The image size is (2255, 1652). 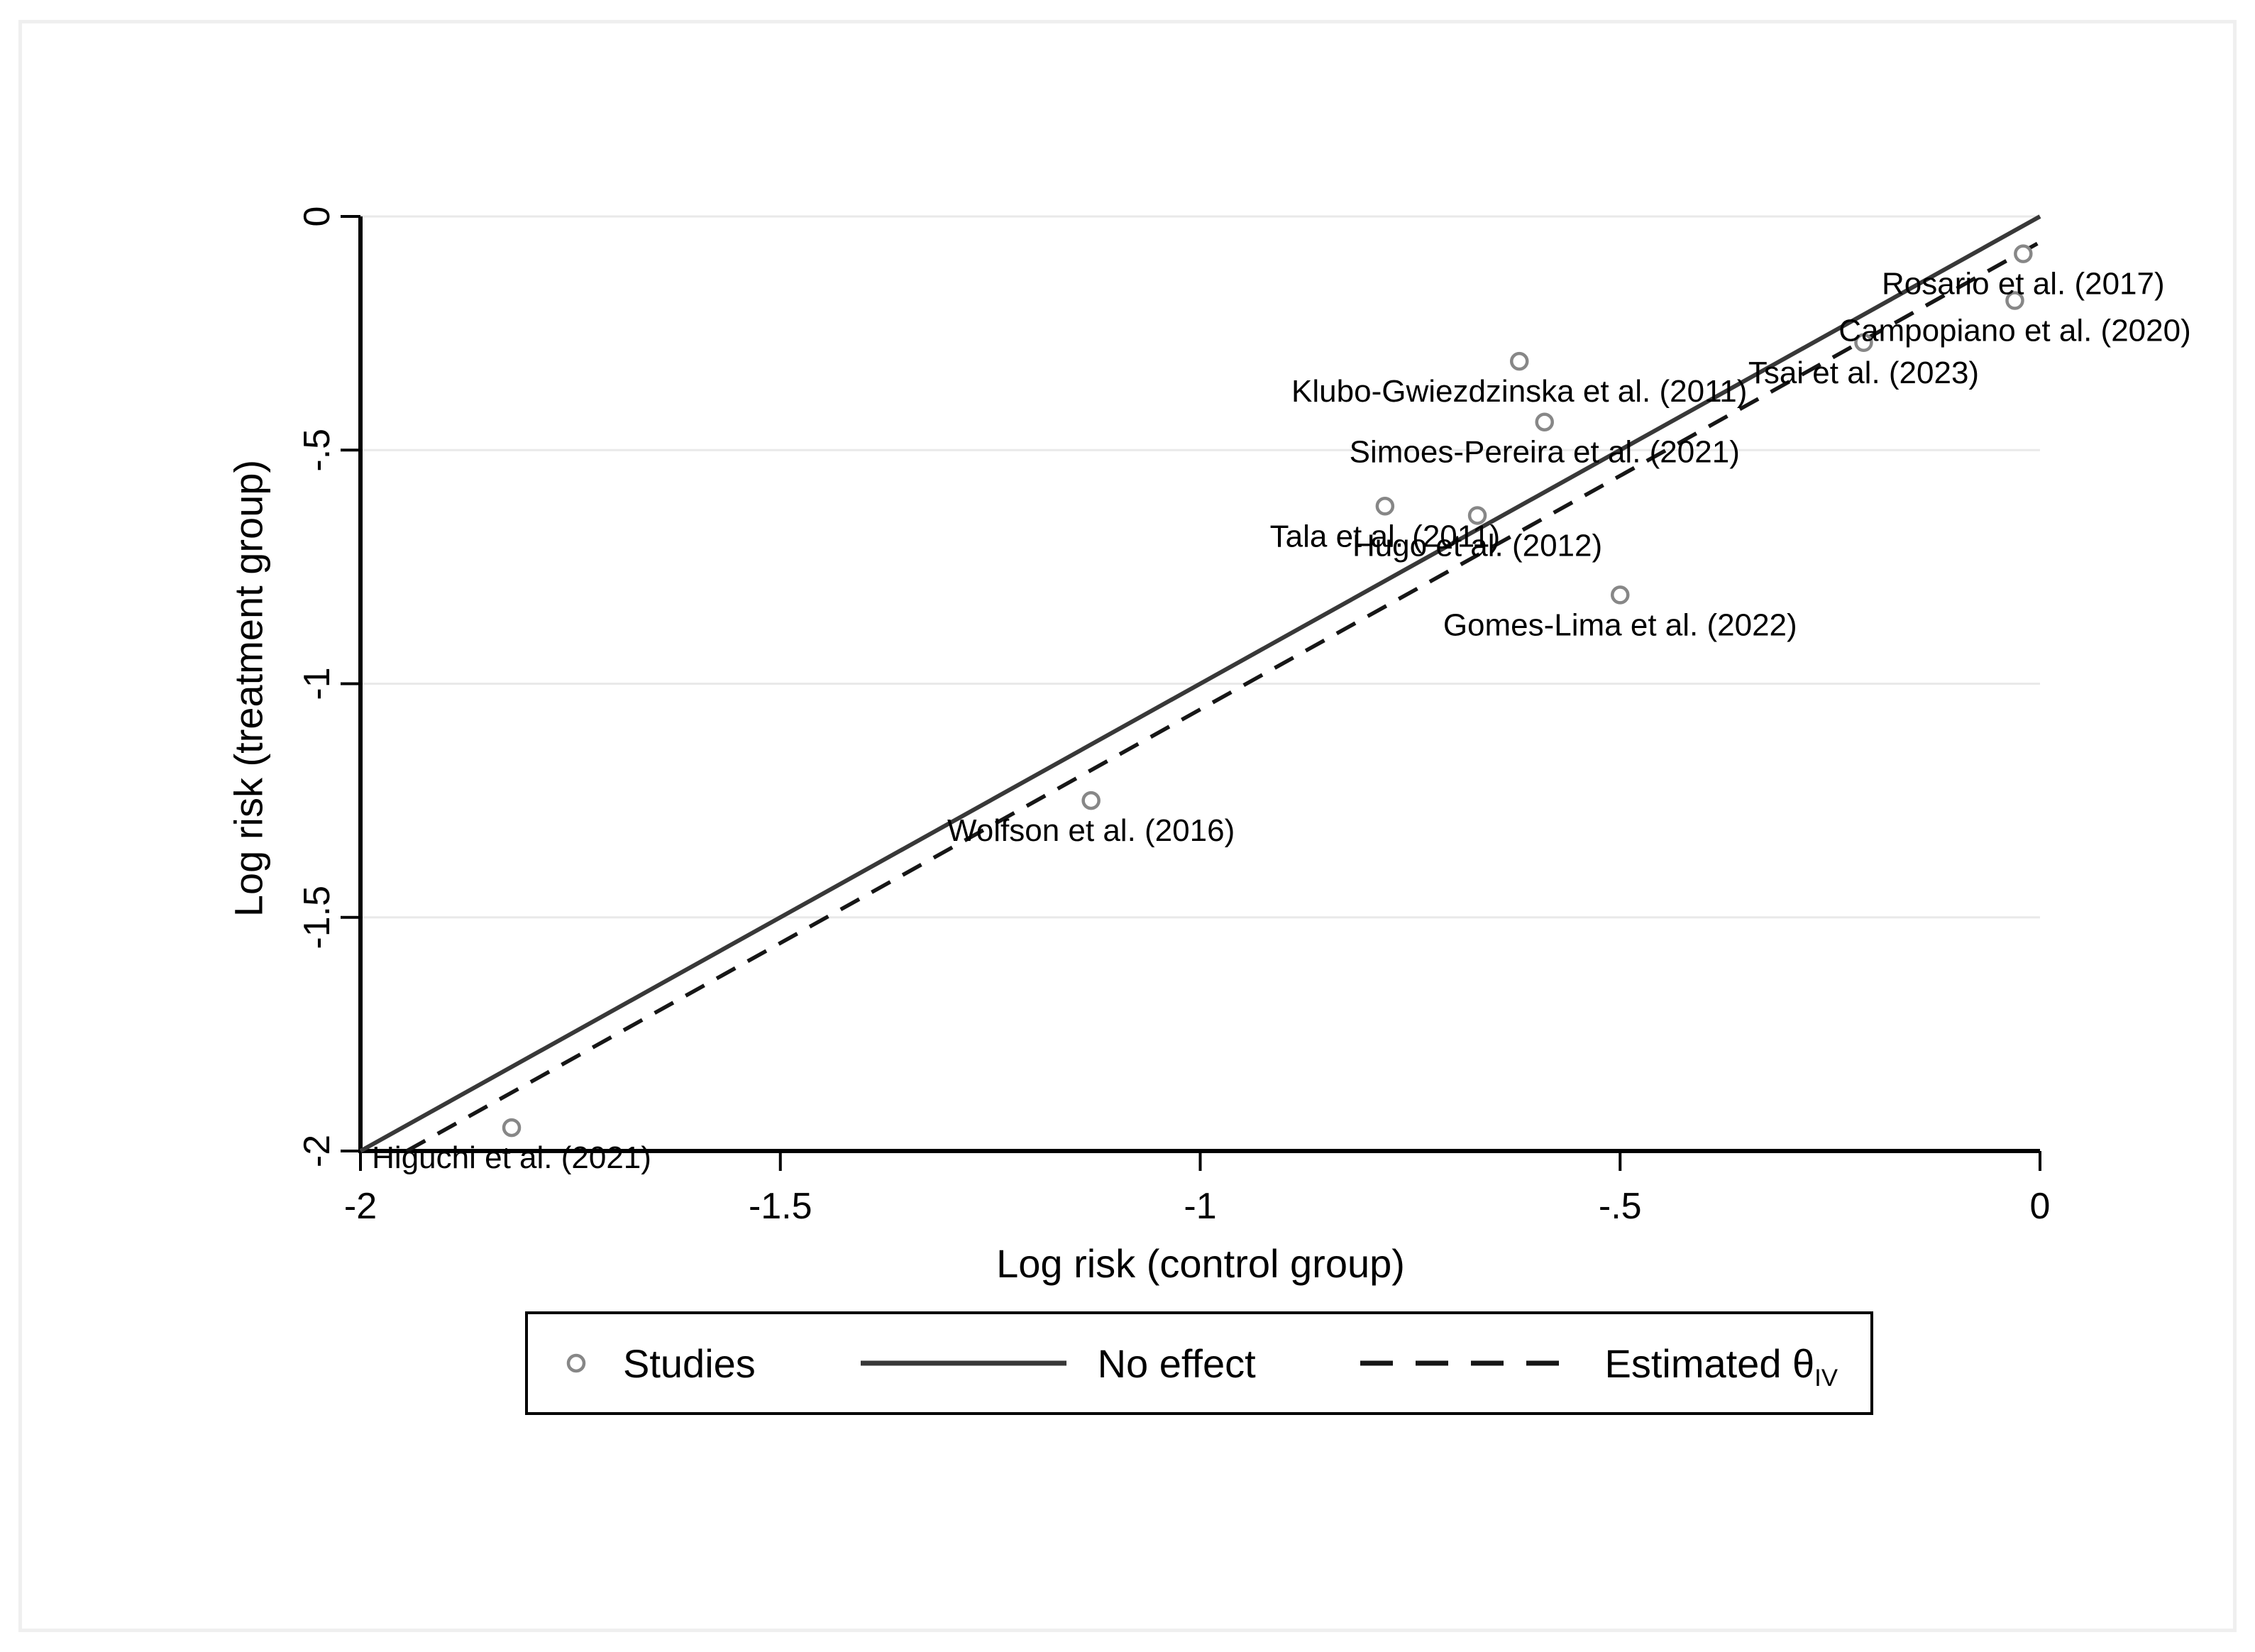 I want to click on x-axis-tick-label: -1, so click(x=1200, y=1207).